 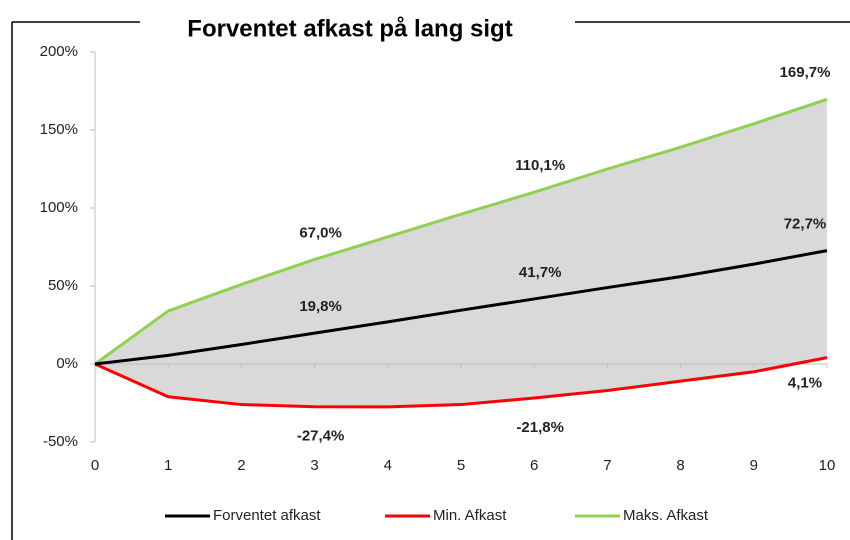 I want to click on data-label: 67,0%, so click(x=320, y=232).